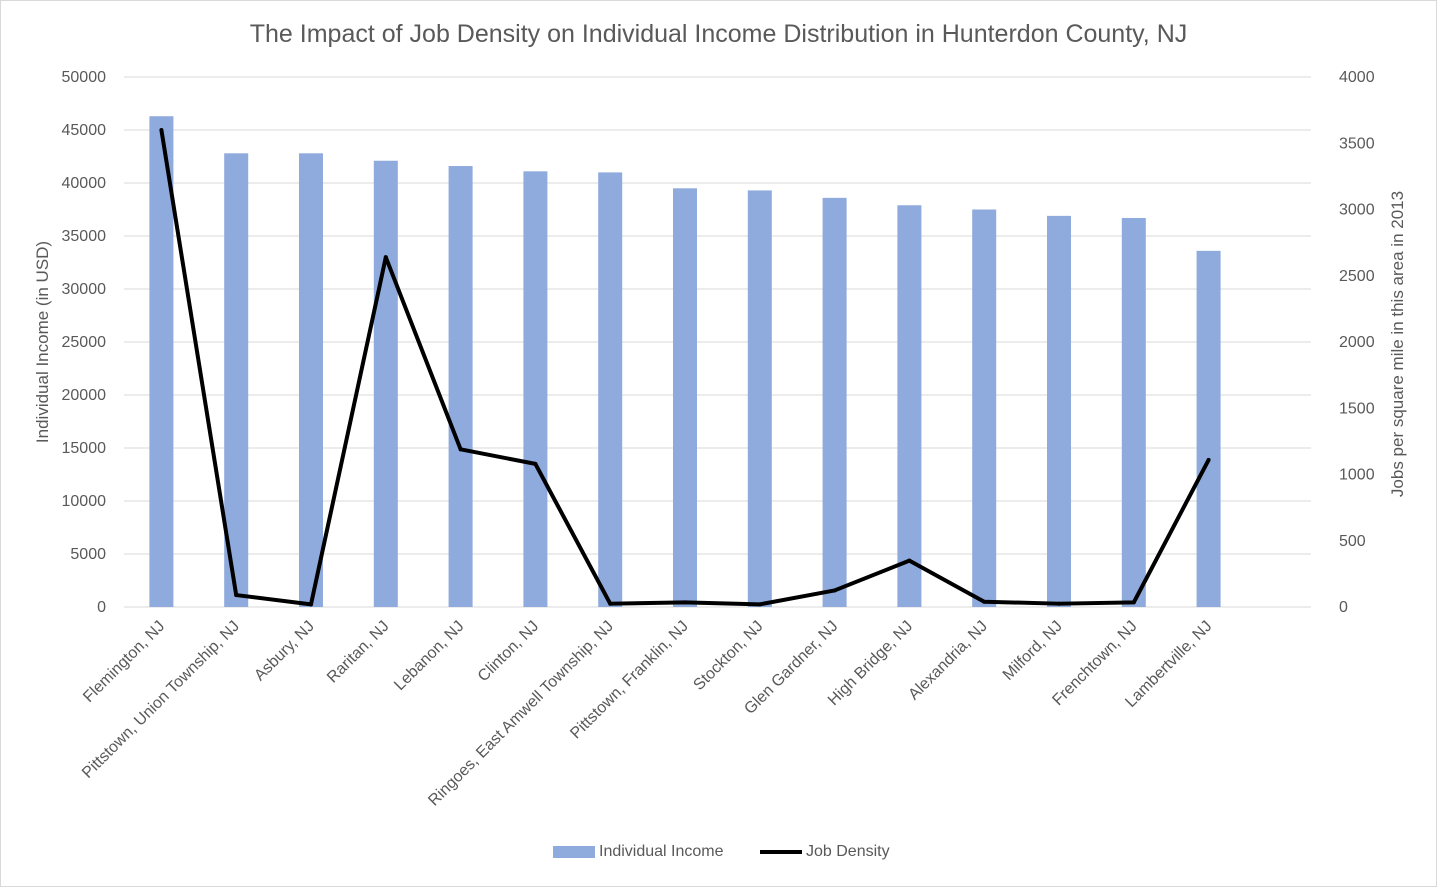  I want to click on y-tick-label: 45000, so click(84, 130).